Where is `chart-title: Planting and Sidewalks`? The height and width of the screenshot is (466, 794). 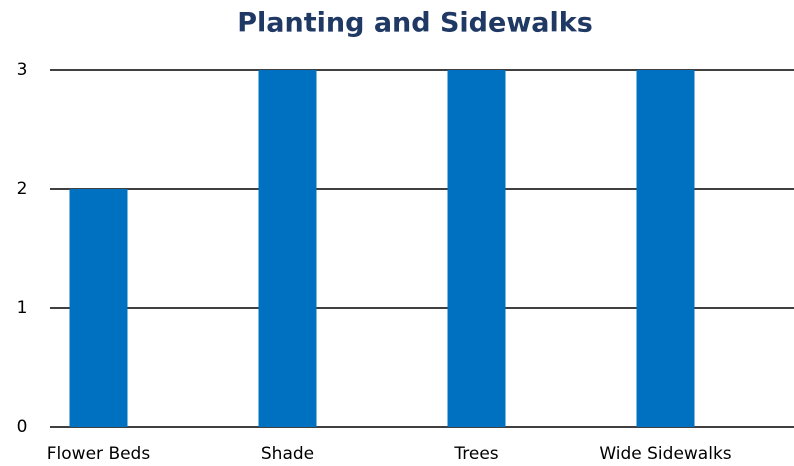 chart-title: Planting and Sidewalks is located at coordinates (415, 23).